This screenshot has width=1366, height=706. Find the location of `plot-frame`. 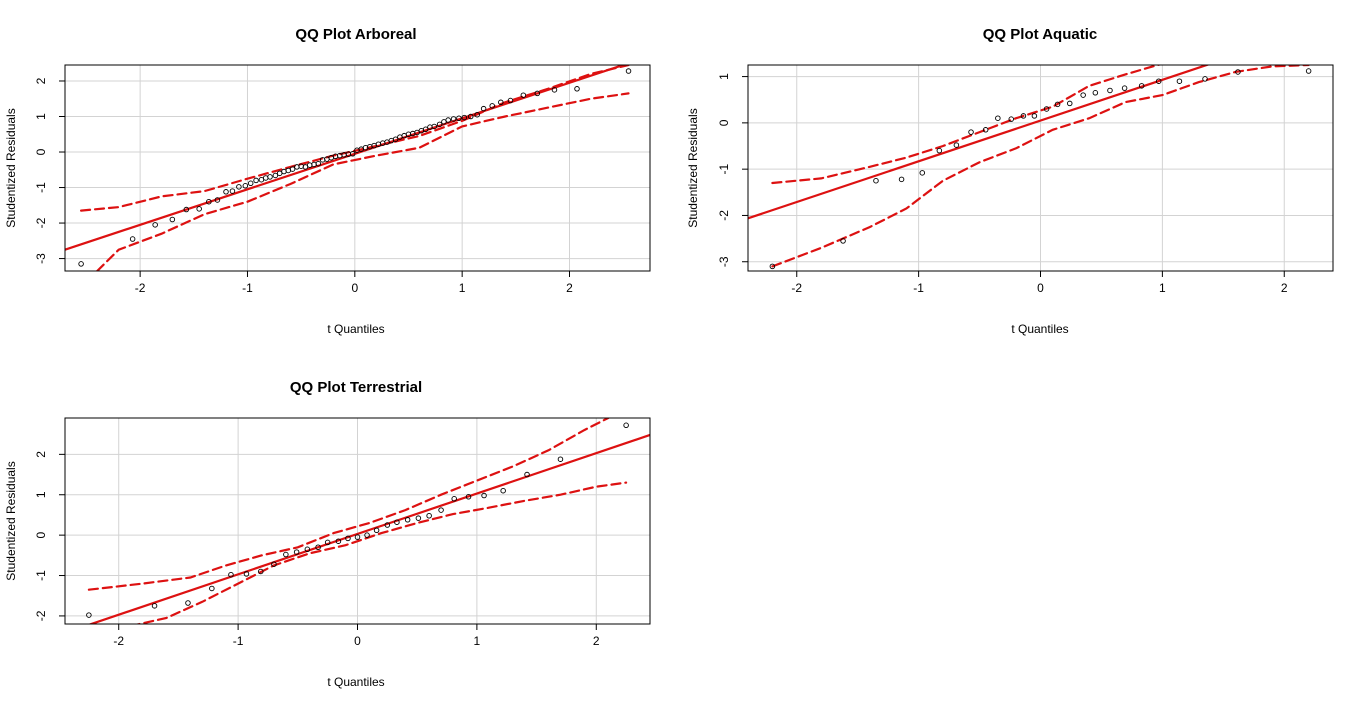

plot-frame is located at coordinates (357, 168).